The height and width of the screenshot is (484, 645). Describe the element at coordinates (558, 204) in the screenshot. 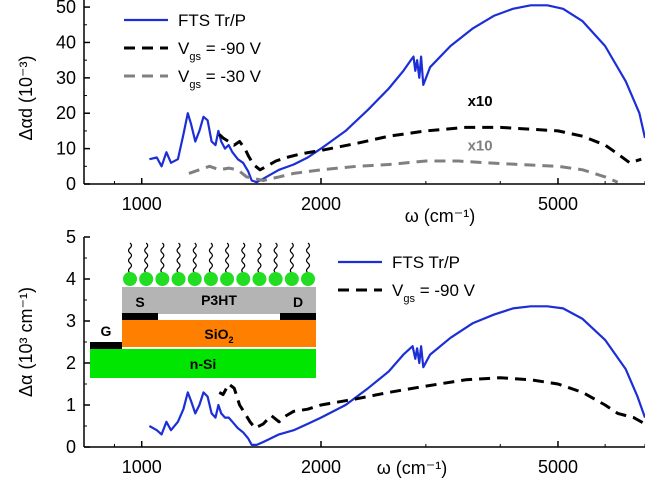

I see `top-x-tick-label: 5000` at that location.